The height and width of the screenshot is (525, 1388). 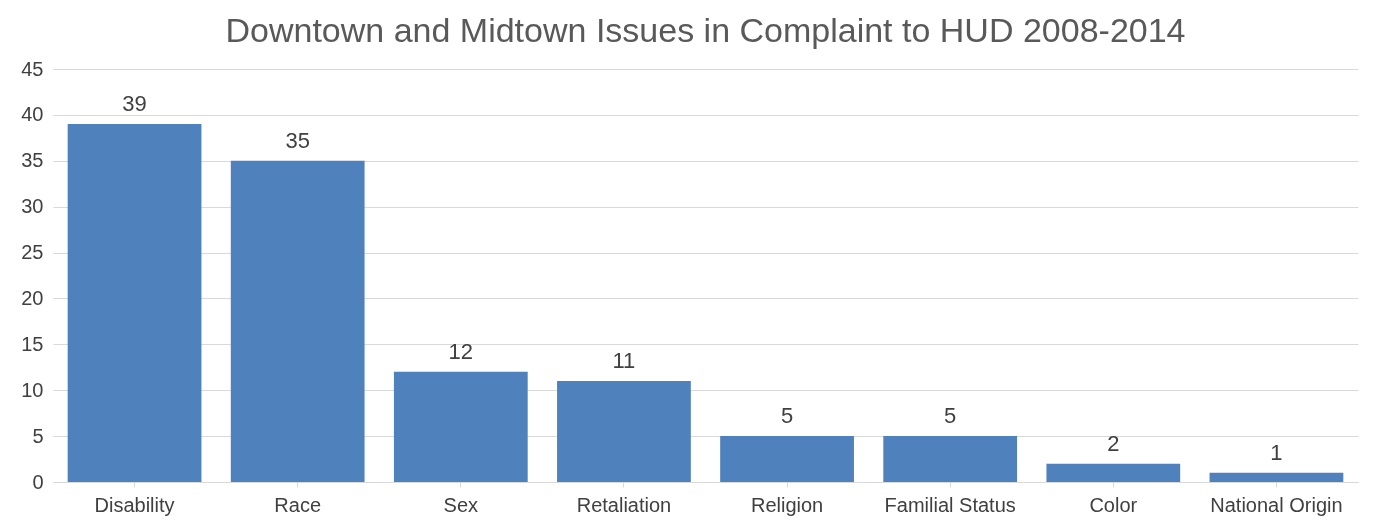 What do you see at coordinates (32, 68) in the screenshot?
I see `y-tick-label: 45` at bounding box center [32, 68].